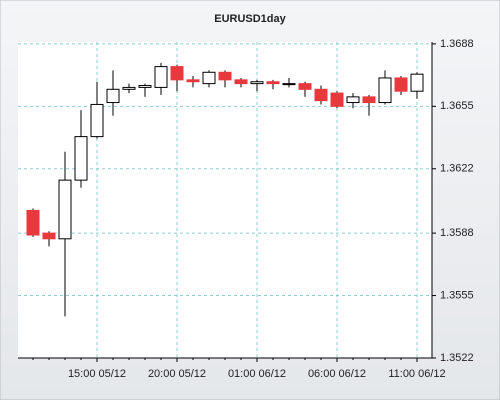  I want to click on y-tick-label: 1.3588, so click(457, 233).